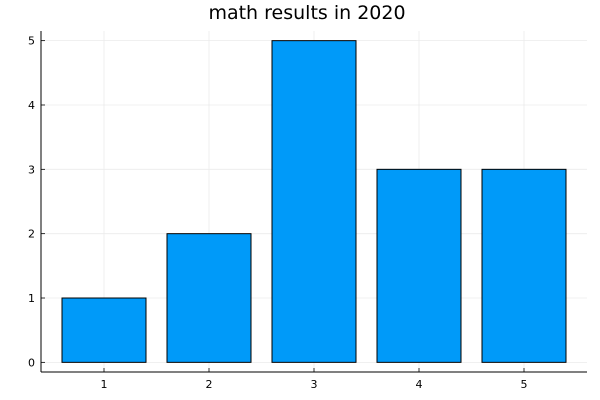  I want to click on y-tick-label: 5, so click(31, 41).